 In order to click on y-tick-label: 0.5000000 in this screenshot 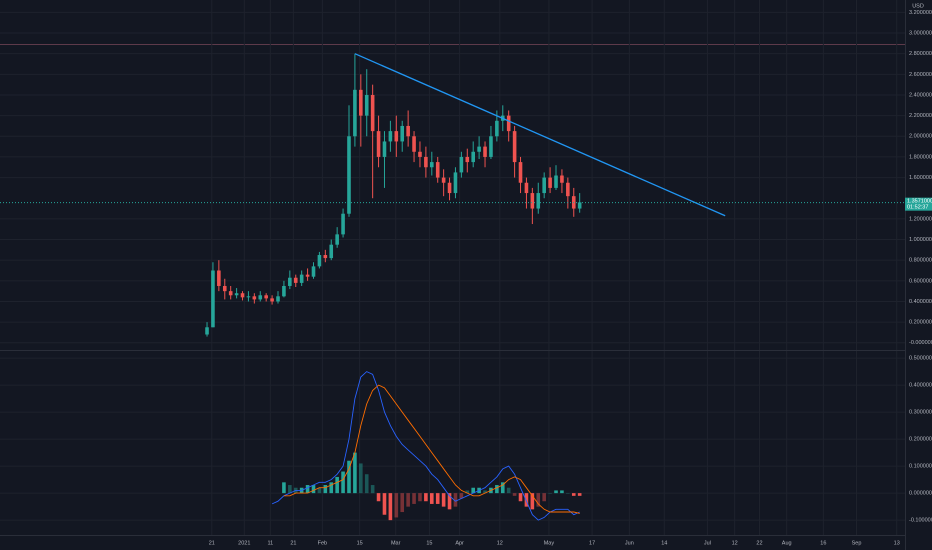, I will do `click(920, 359)`.